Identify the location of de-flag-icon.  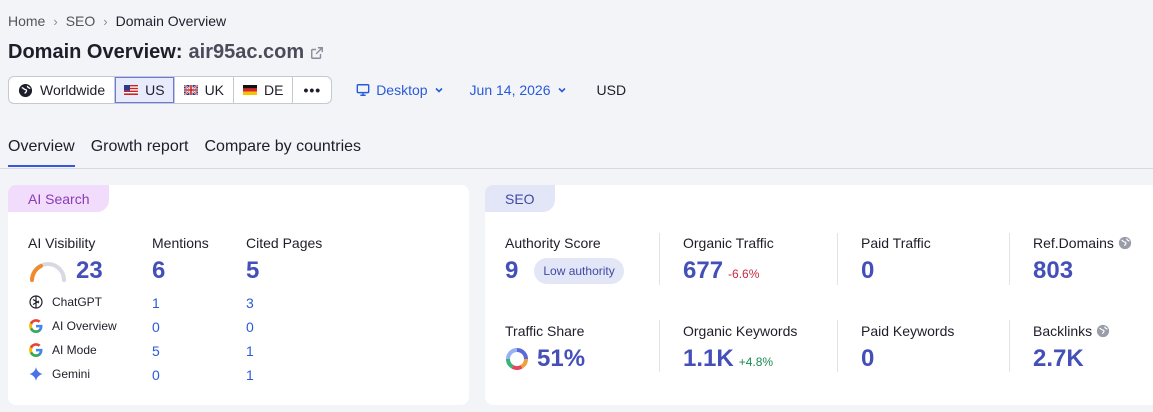
(250, 90).